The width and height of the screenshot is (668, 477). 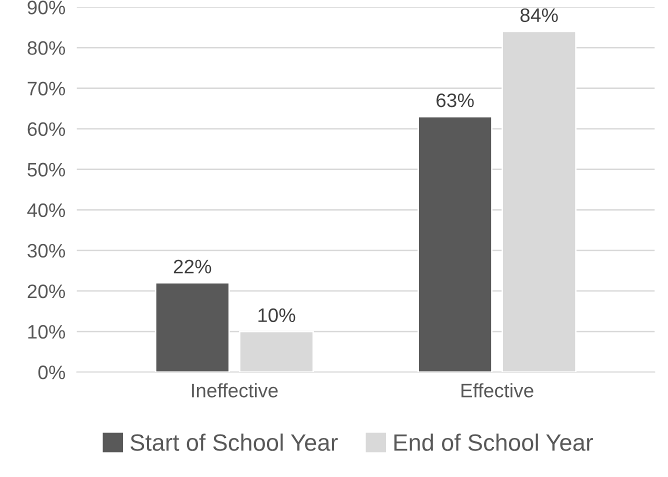 What do you see at coordinates (46, 210) in the screenshot?
I see `y-tick-label: 40%` at bounding box center [46, 210].